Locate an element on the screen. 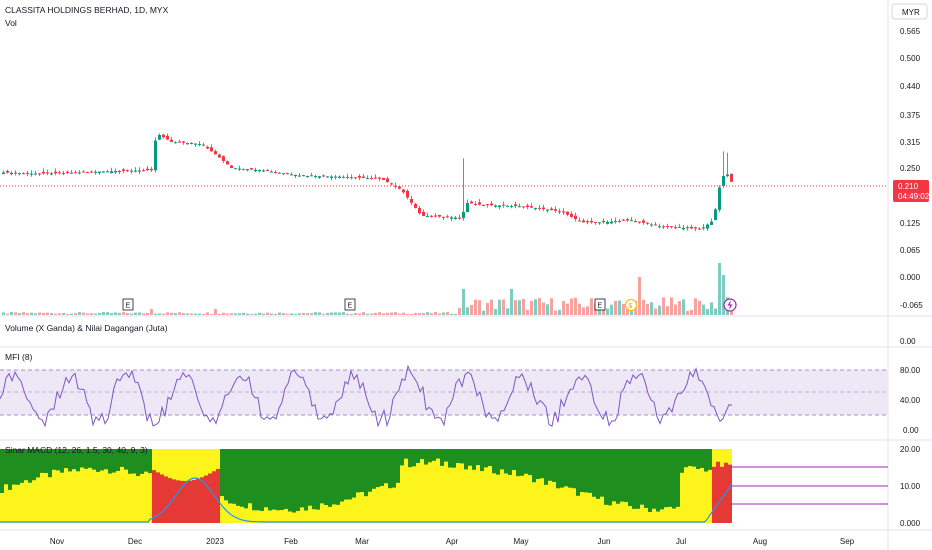  lightning-icon is located at coordinates (730, 305).